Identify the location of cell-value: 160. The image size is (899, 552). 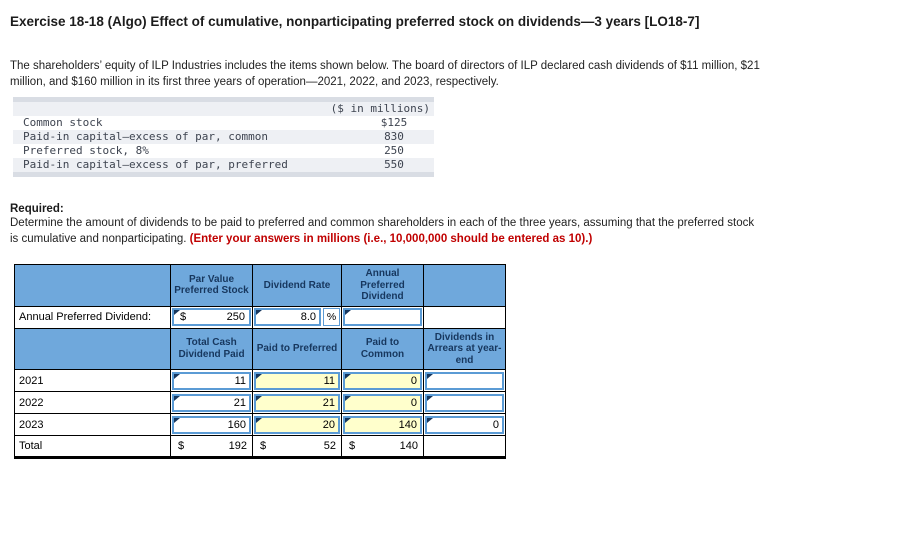
(236, 424).